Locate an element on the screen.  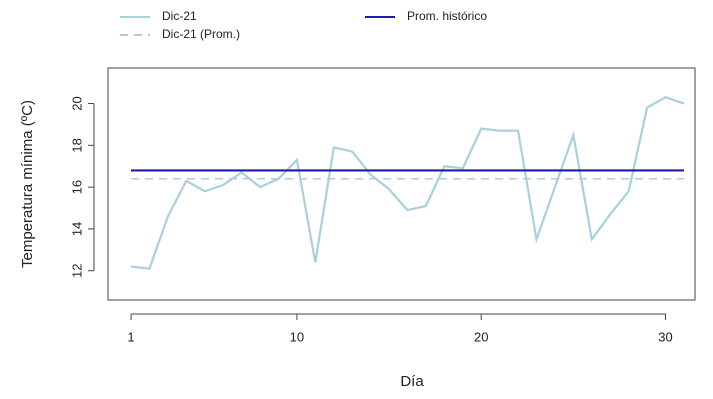
legend-label: Dic-21 is located at coordinates (179, 16).